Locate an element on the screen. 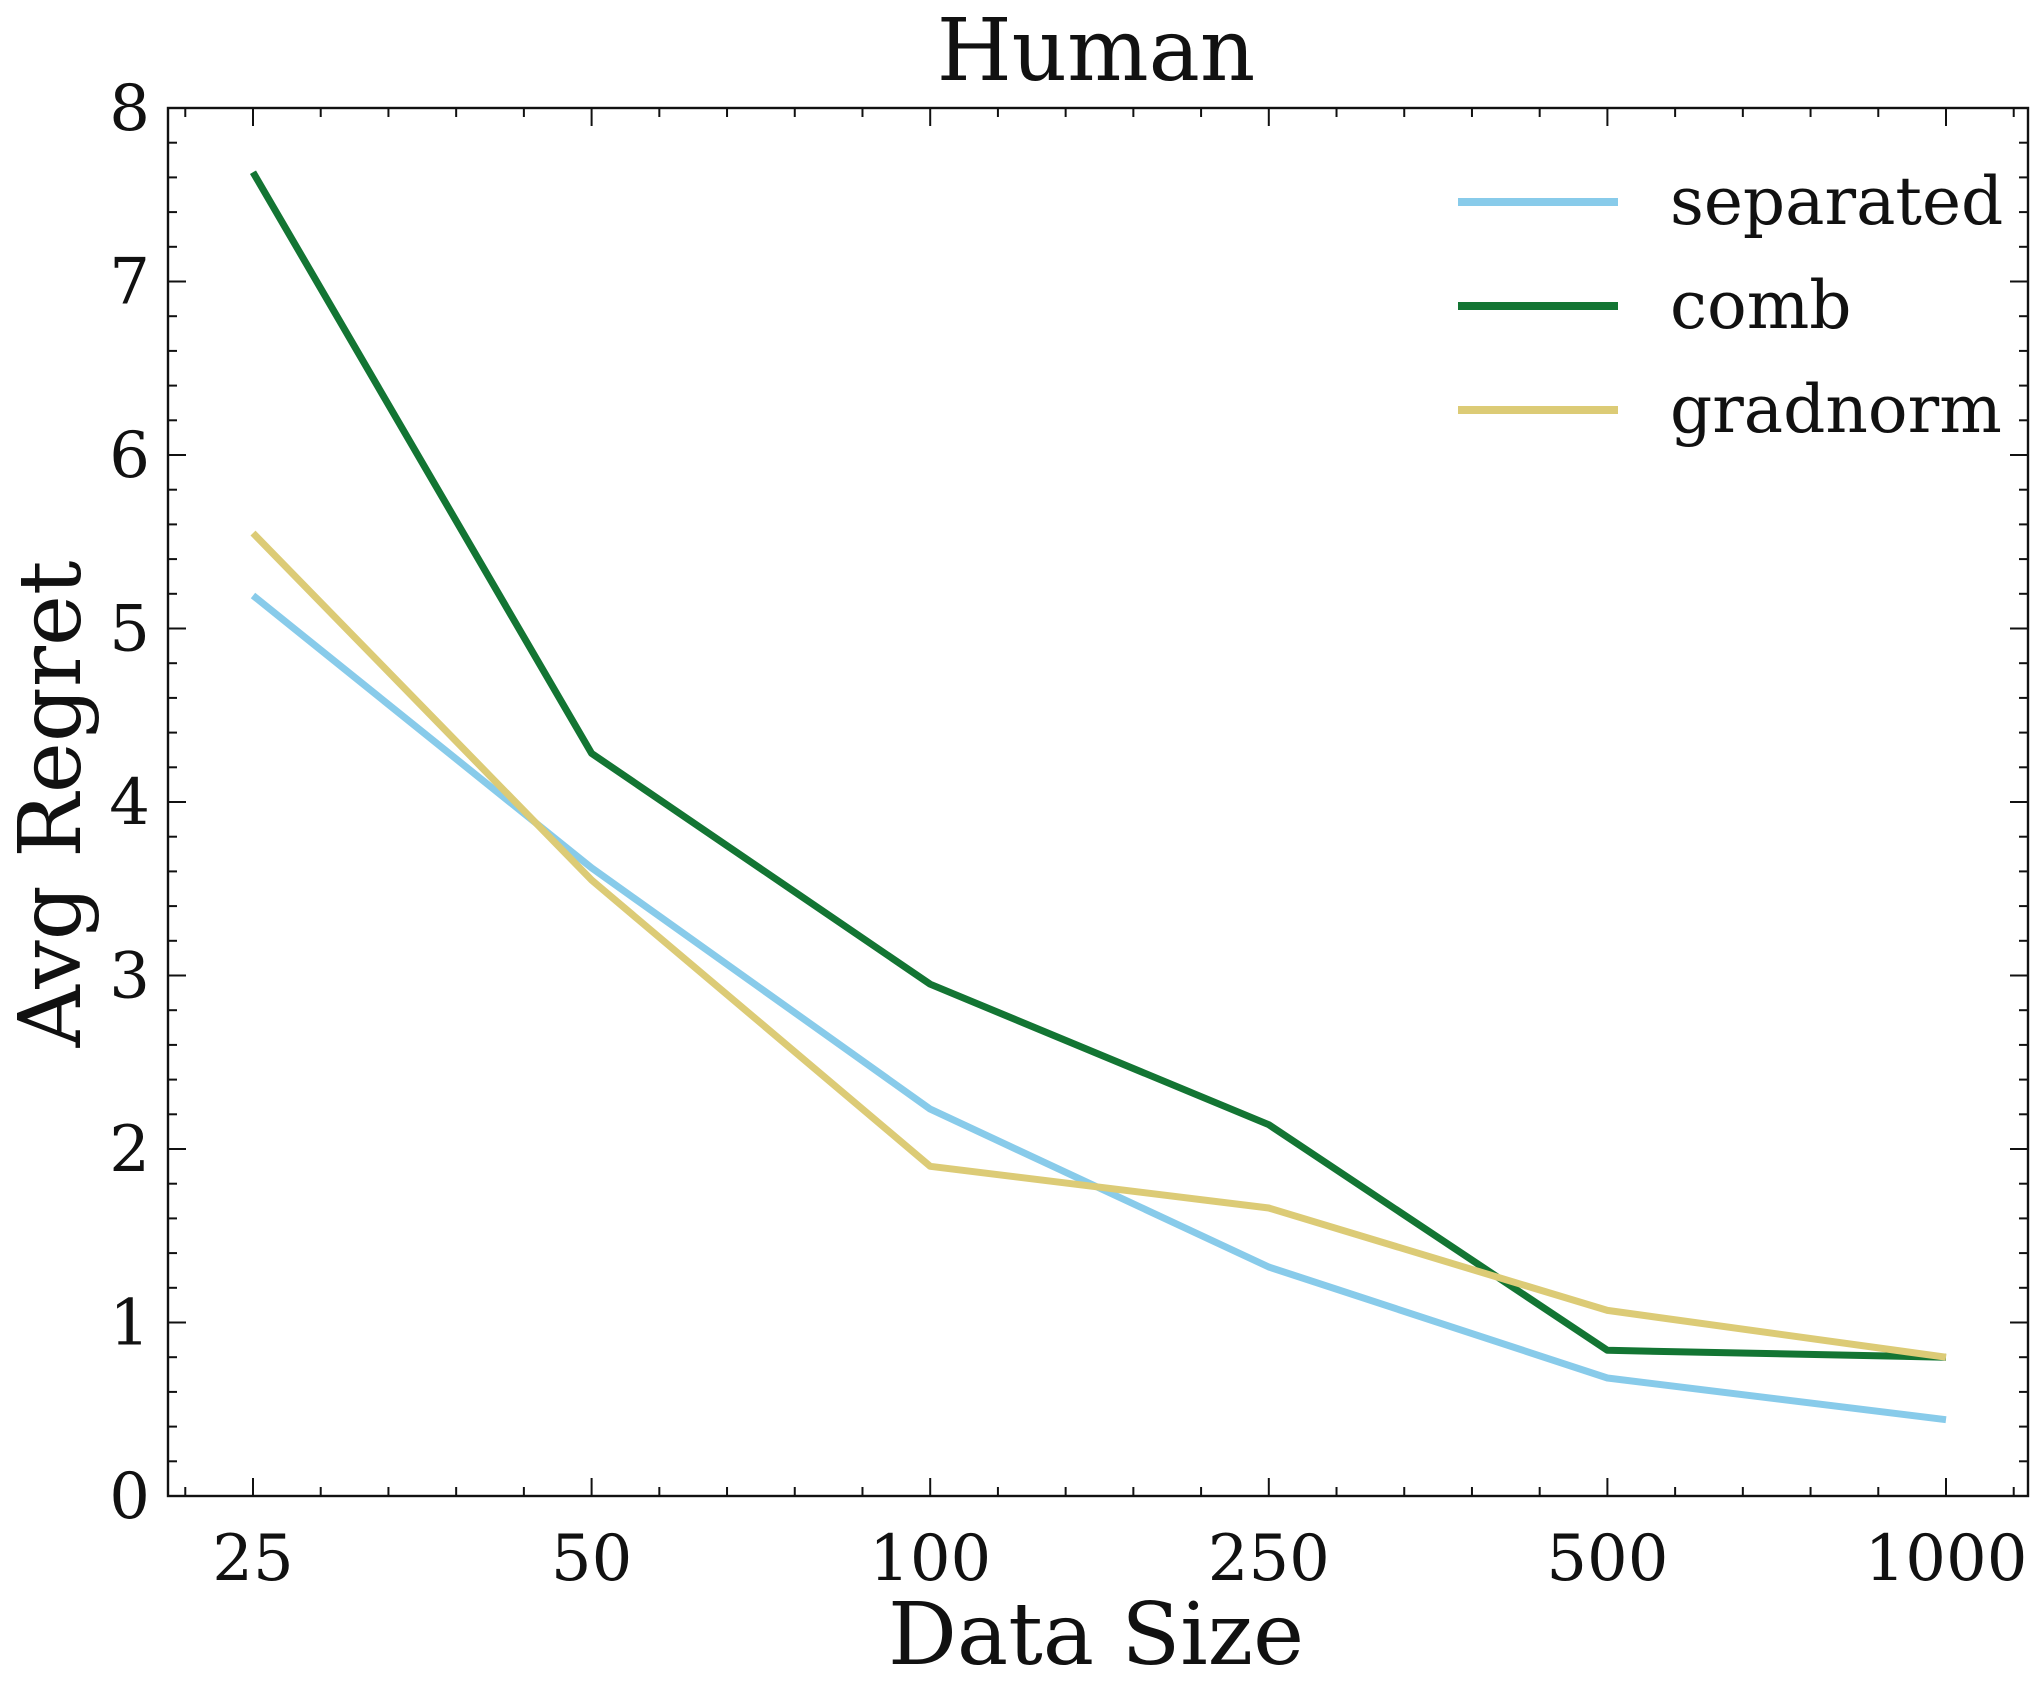  y-tick-label: 8 is located at coordinates (129, 109).